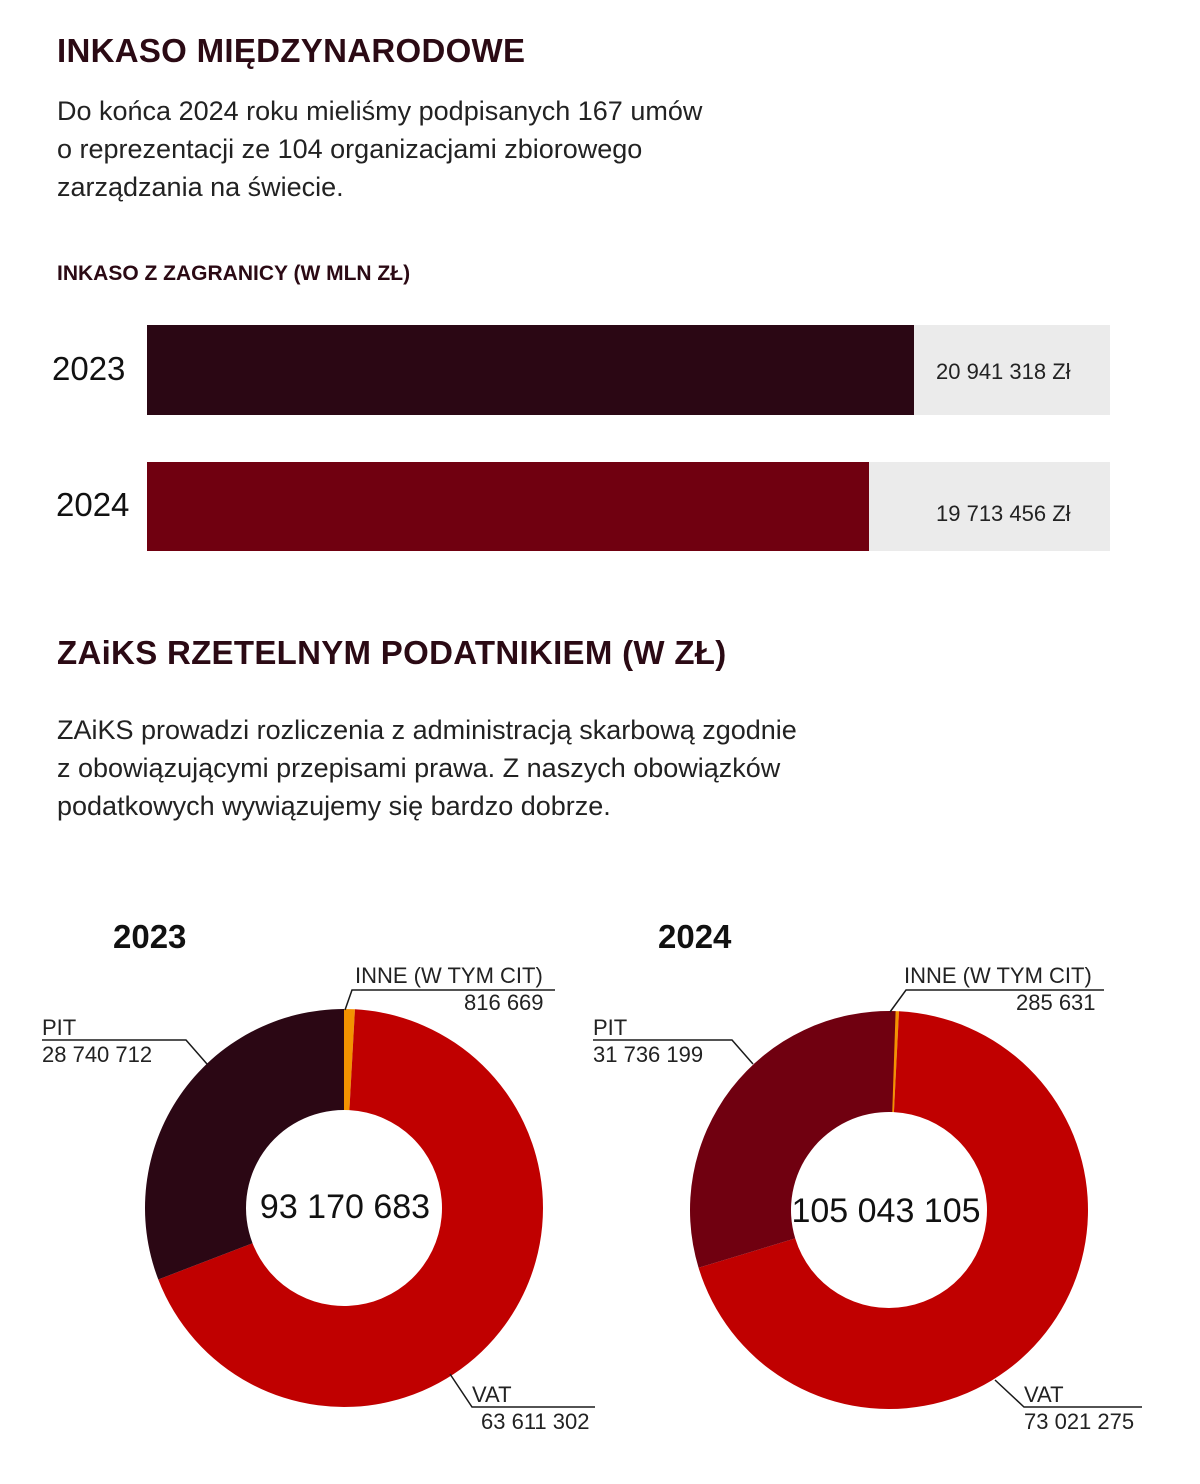 Image resolution: width=1200 pixels, height=1484 pixels. Describe the element at coordinates (97, 1054) in the screenshot. I see `slice-value-pit: 28 740 712` at that location.